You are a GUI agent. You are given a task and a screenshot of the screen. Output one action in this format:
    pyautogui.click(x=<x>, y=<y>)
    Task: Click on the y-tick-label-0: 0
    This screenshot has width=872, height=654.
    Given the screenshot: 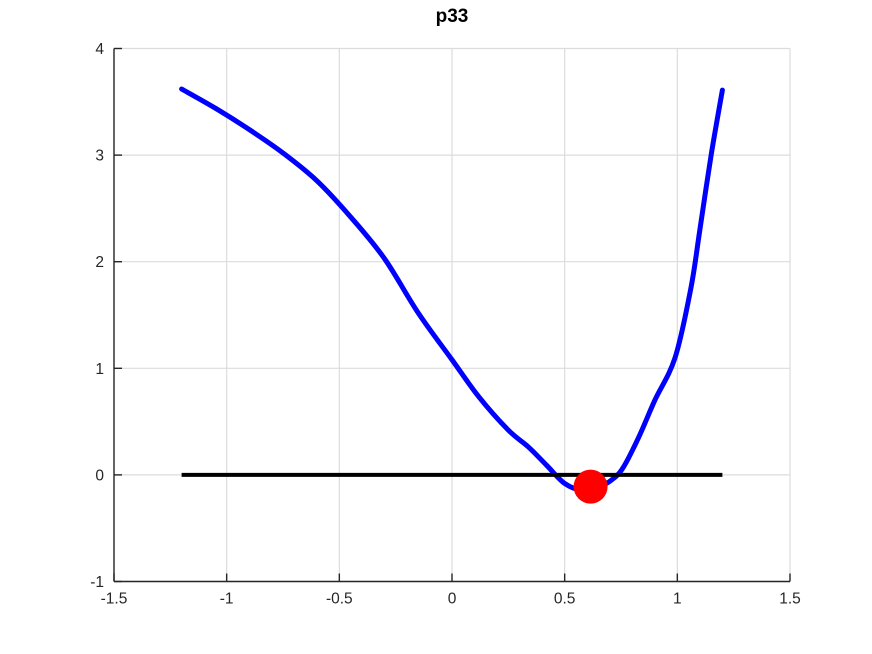 What is the action you would take?
    pyautogui.click(x=99, y=475)
    